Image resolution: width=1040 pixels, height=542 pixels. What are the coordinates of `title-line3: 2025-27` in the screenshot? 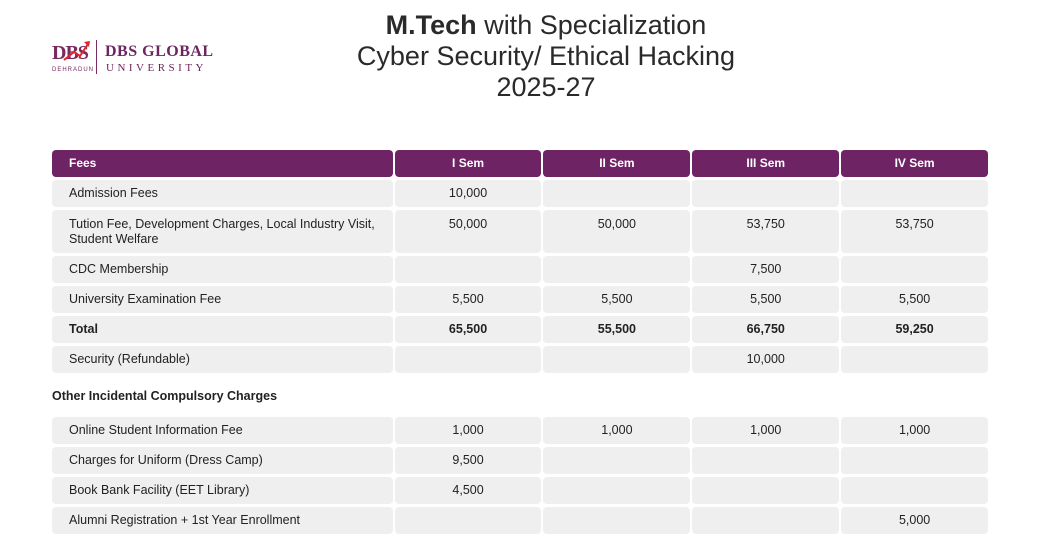 It's located at (546, 87).